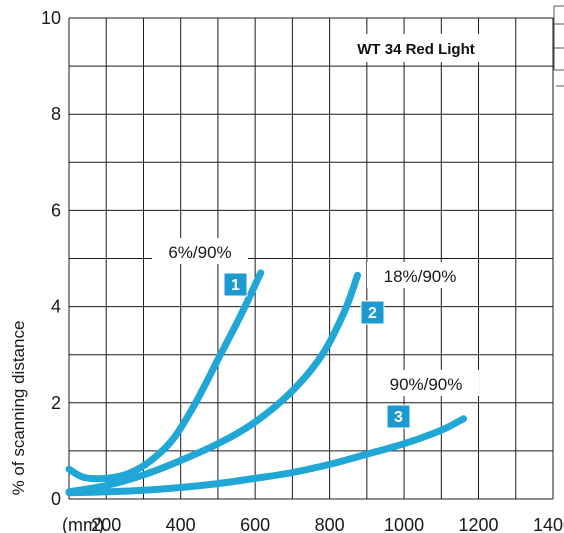 The height and width of the screenshot is (533, 564). I want to click on chart-title: WT 34 Red Light, so click(416, 49).